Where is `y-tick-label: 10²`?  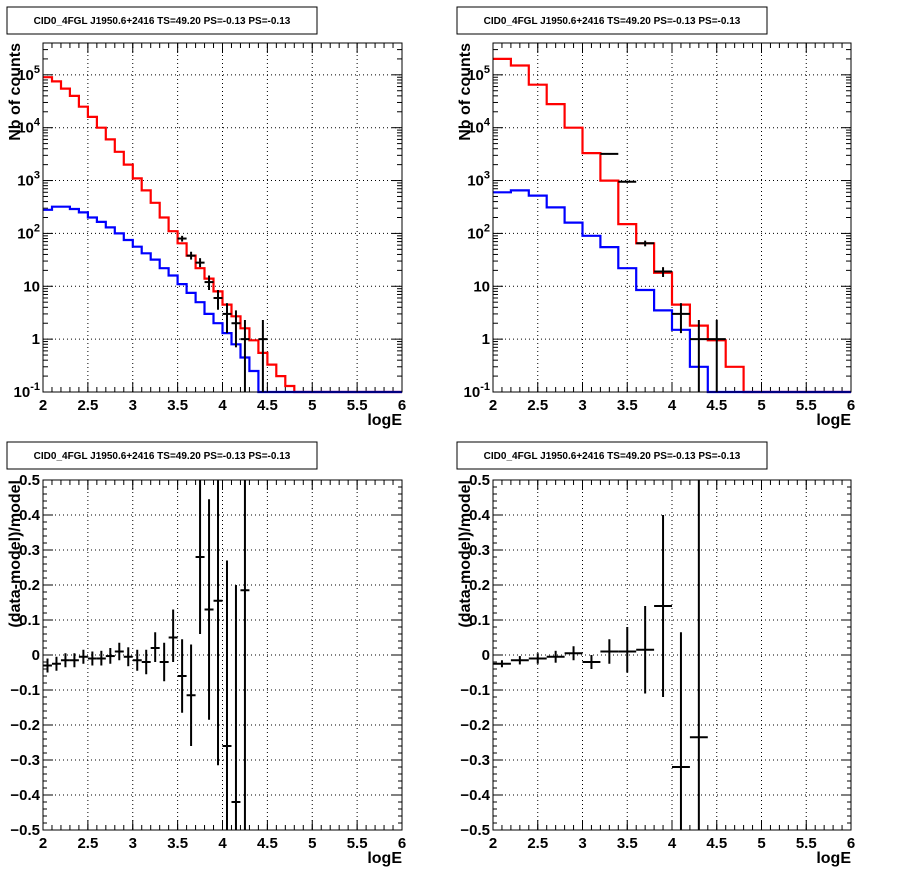
y-tick-label: 10² is located at coordinates (28, 232).